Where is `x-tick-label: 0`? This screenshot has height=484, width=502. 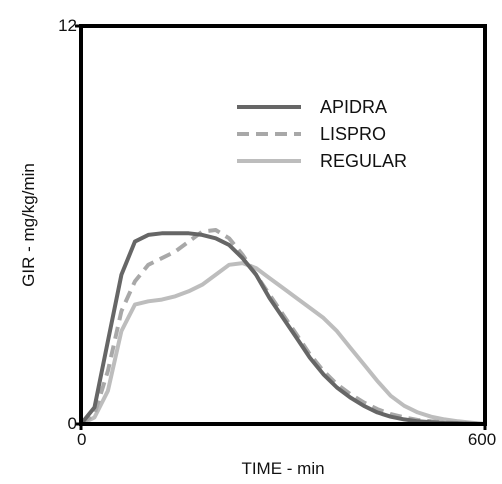 x-tick-label: 0 is located at coordinates (81, 439).